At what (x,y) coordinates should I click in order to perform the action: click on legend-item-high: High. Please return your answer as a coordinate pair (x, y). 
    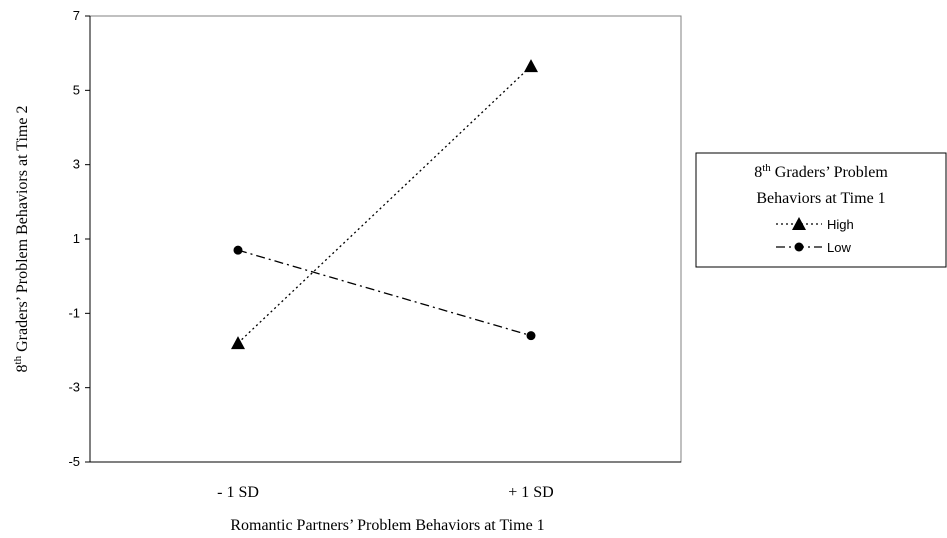
    Looking at the image, I should click on (815, 224).